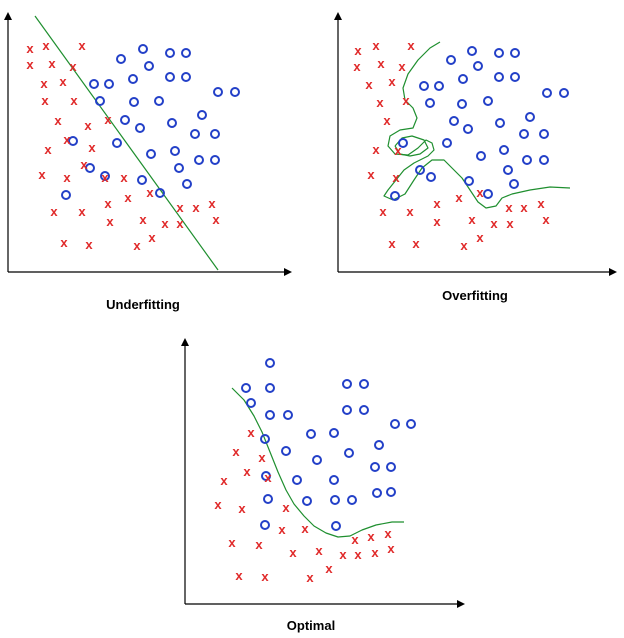  I want to click on panel-0-marks: x x xx x xx xx xx x xxx xxx x x xx xx x xx x xx x x x xx x xx, so click(133, 143).